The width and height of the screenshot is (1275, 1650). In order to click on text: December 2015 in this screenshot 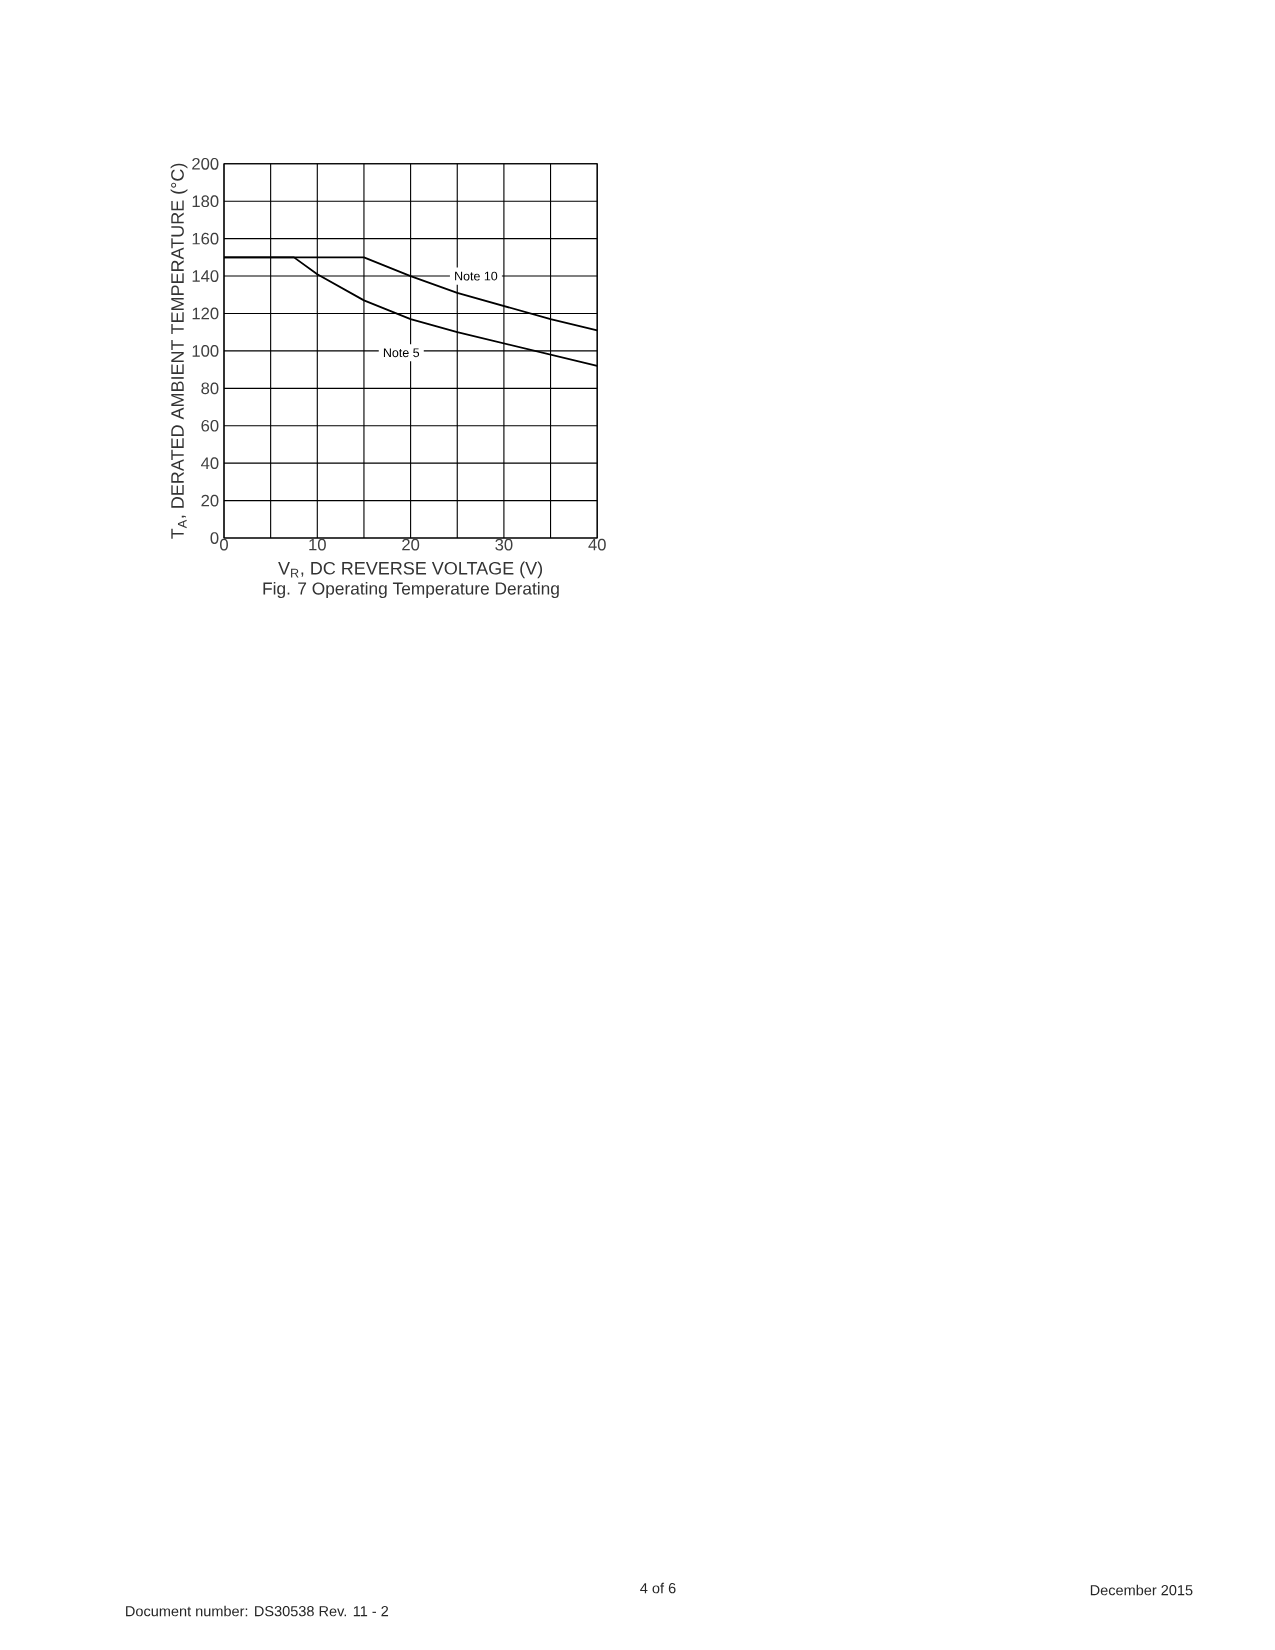, I will do `click(1141, 1590)`.